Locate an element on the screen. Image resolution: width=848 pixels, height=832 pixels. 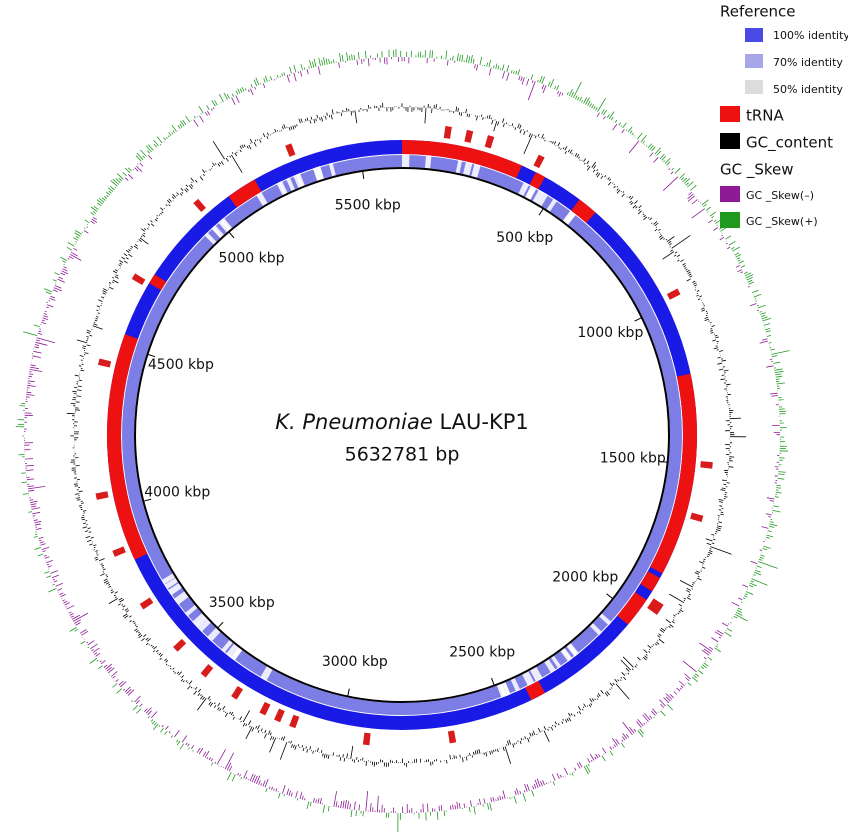
scale-label: 4500 kbp is located at coordinates (181, 365).